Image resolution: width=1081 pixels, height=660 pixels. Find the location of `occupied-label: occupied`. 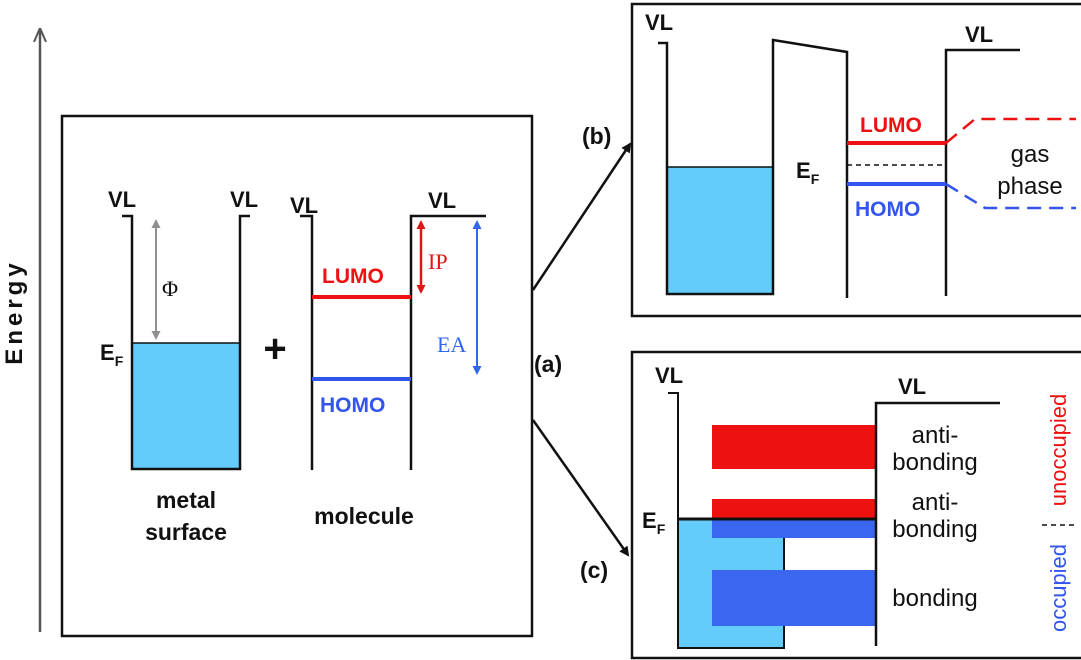

occupied-label: occupied is located at coordinates (1058, 588).